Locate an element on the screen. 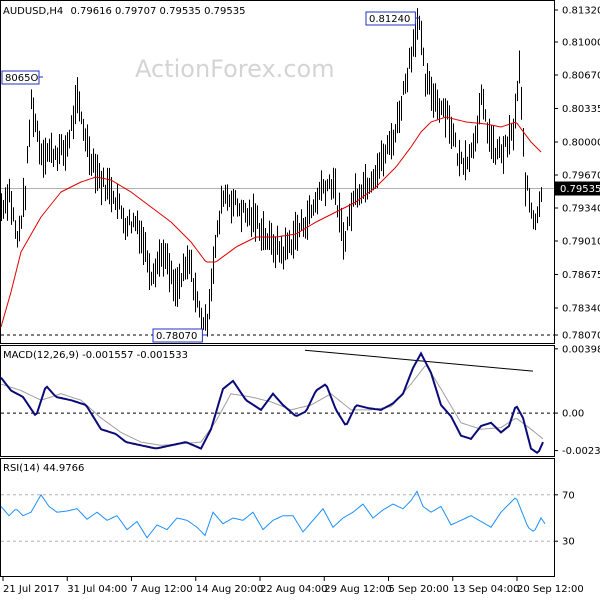  time-tick-label: 29 Aug 12:00 is located at coordinates (357, 589).